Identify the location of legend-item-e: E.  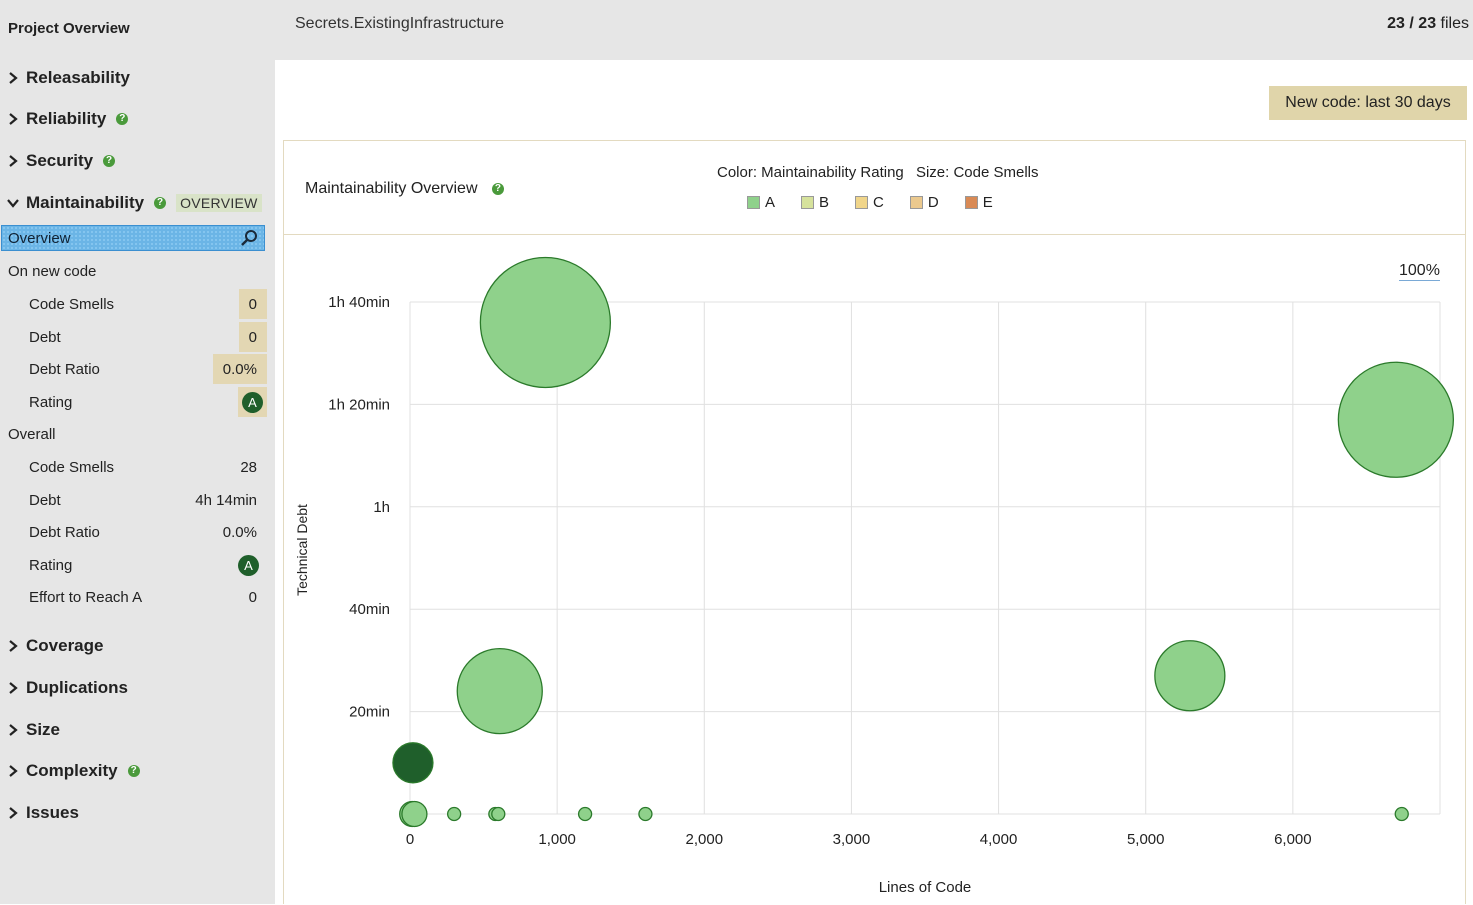
(978, 202).